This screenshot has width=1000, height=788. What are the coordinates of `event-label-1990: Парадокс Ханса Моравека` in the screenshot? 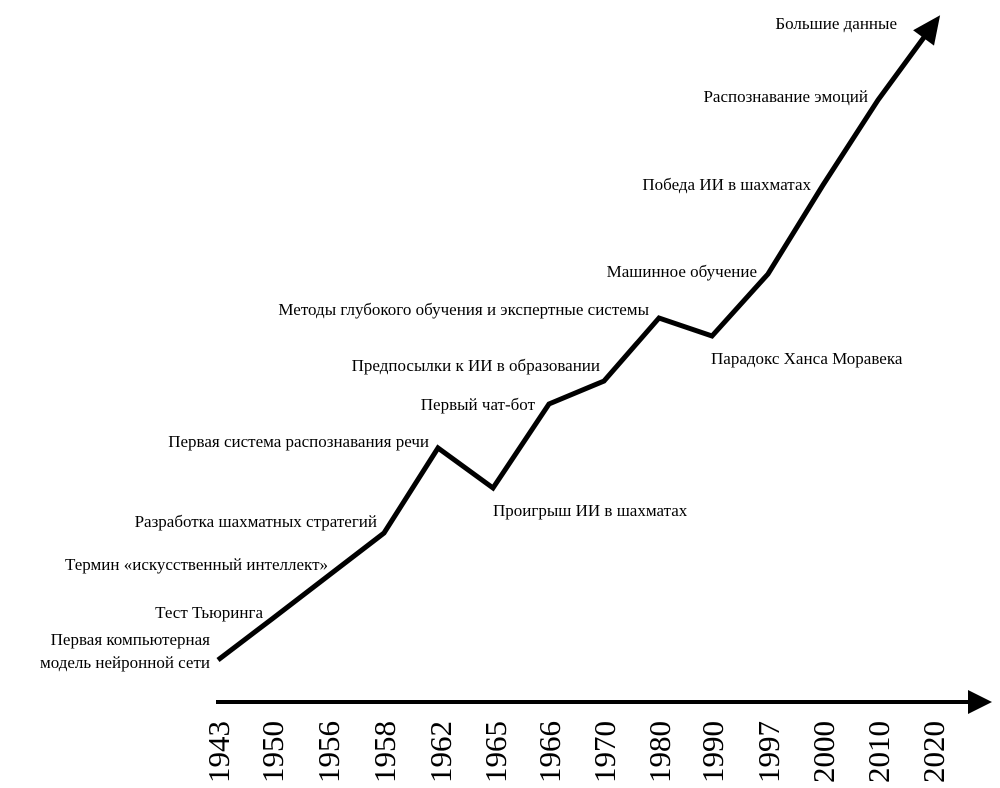 It's located at (807, 358).